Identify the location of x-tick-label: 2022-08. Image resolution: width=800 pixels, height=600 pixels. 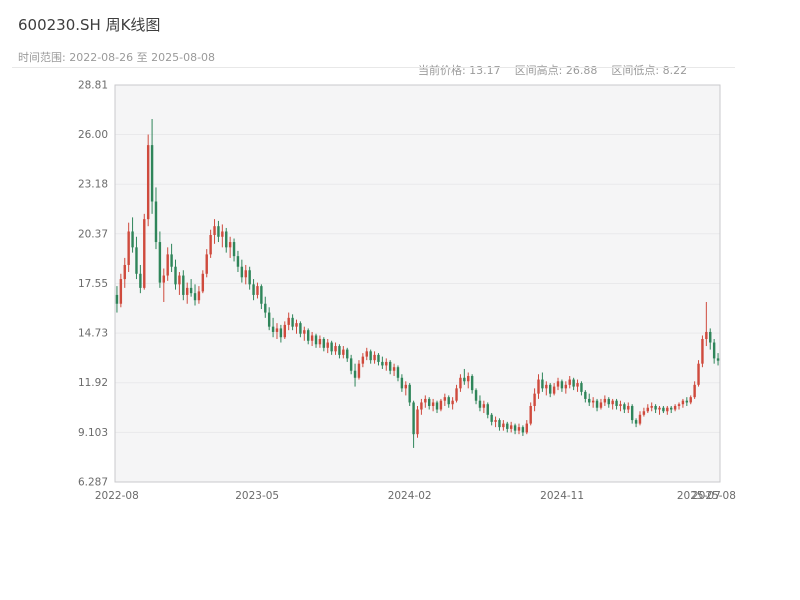
(117, 496).